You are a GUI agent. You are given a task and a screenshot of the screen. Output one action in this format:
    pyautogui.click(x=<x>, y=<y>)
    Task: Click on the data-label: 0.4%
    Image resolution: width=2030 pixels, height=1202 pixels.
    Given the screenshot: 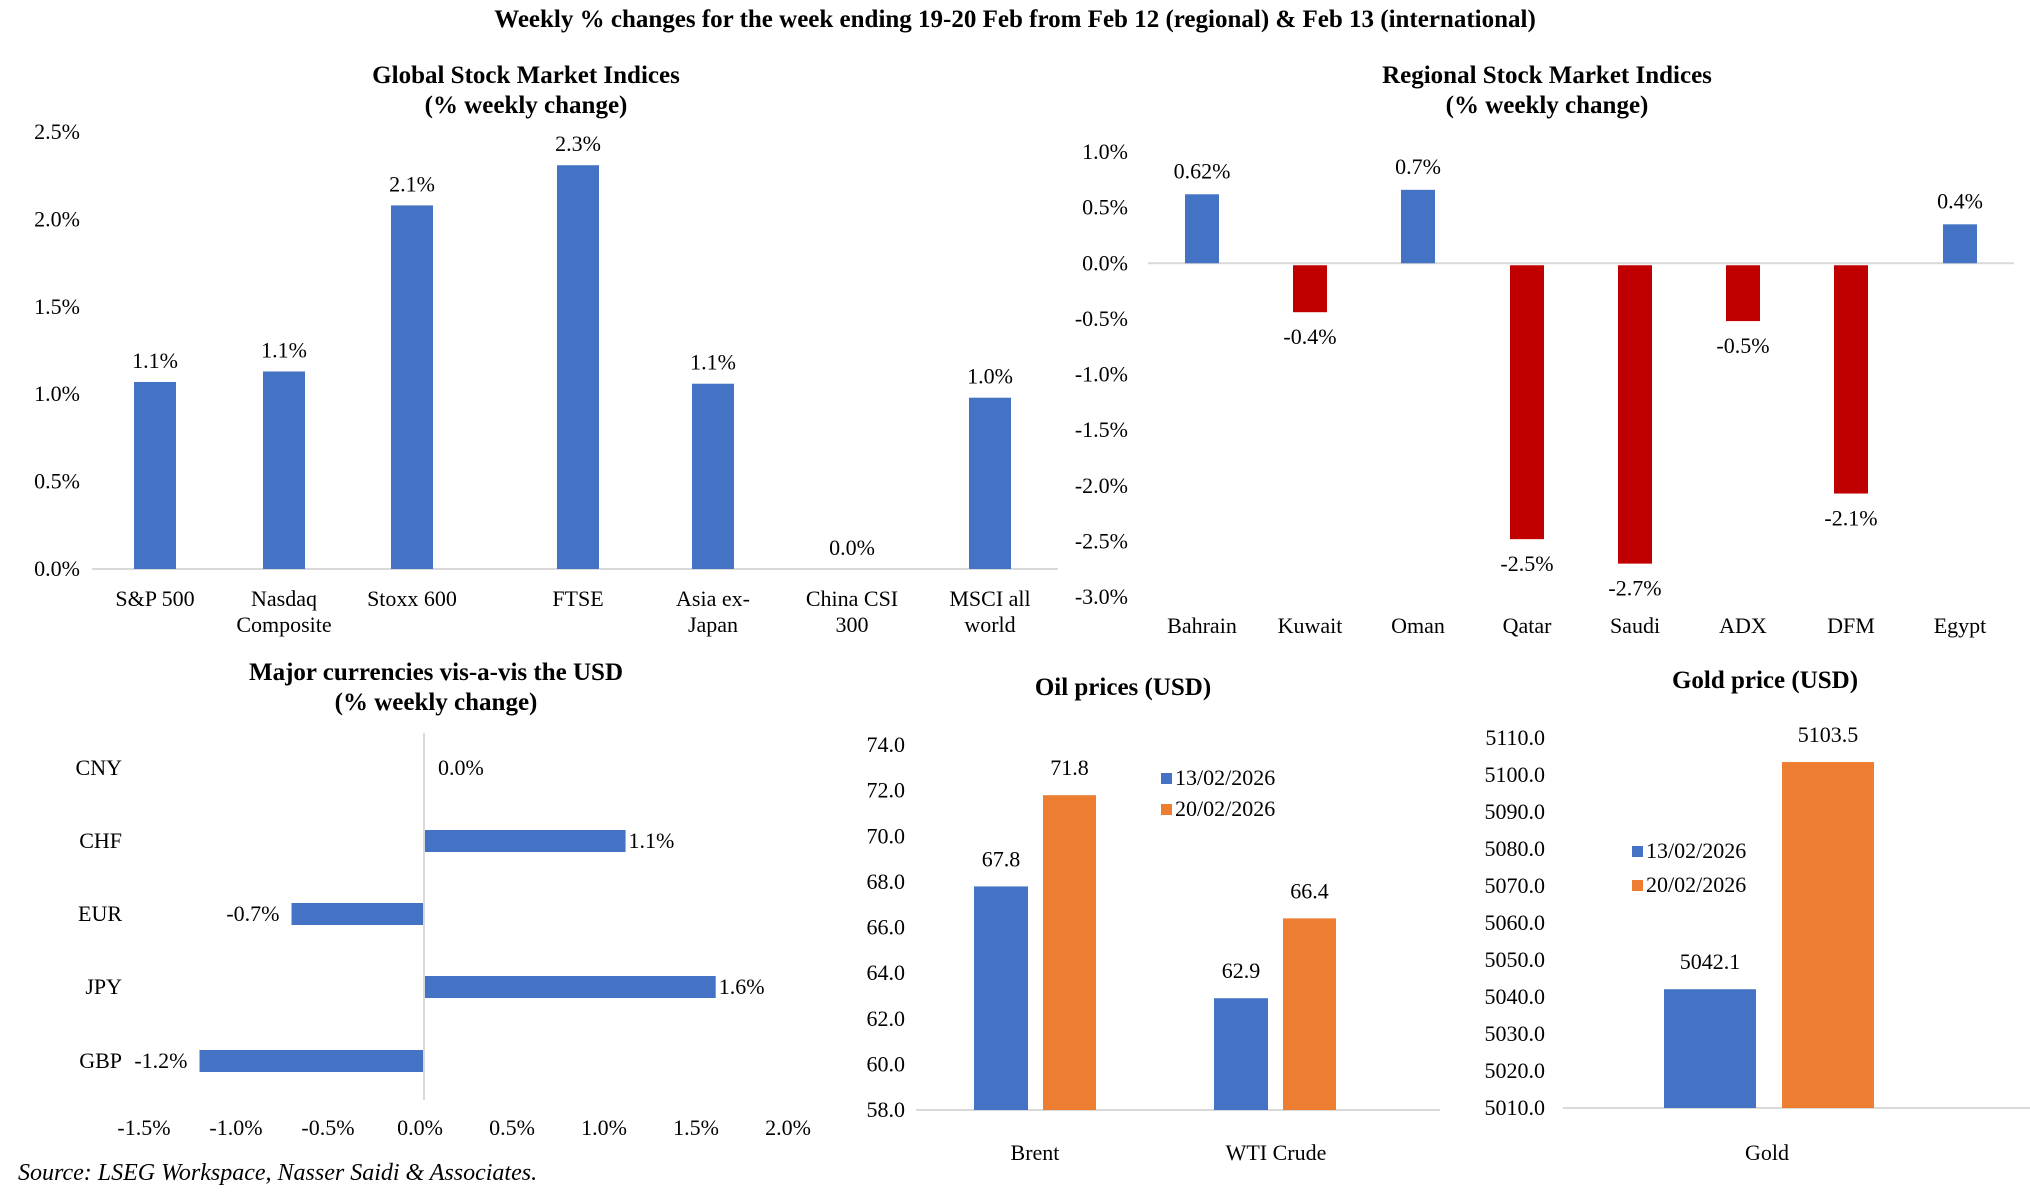 What is the action you would take?
    pyautogui.click(x=1960, y=200)
    